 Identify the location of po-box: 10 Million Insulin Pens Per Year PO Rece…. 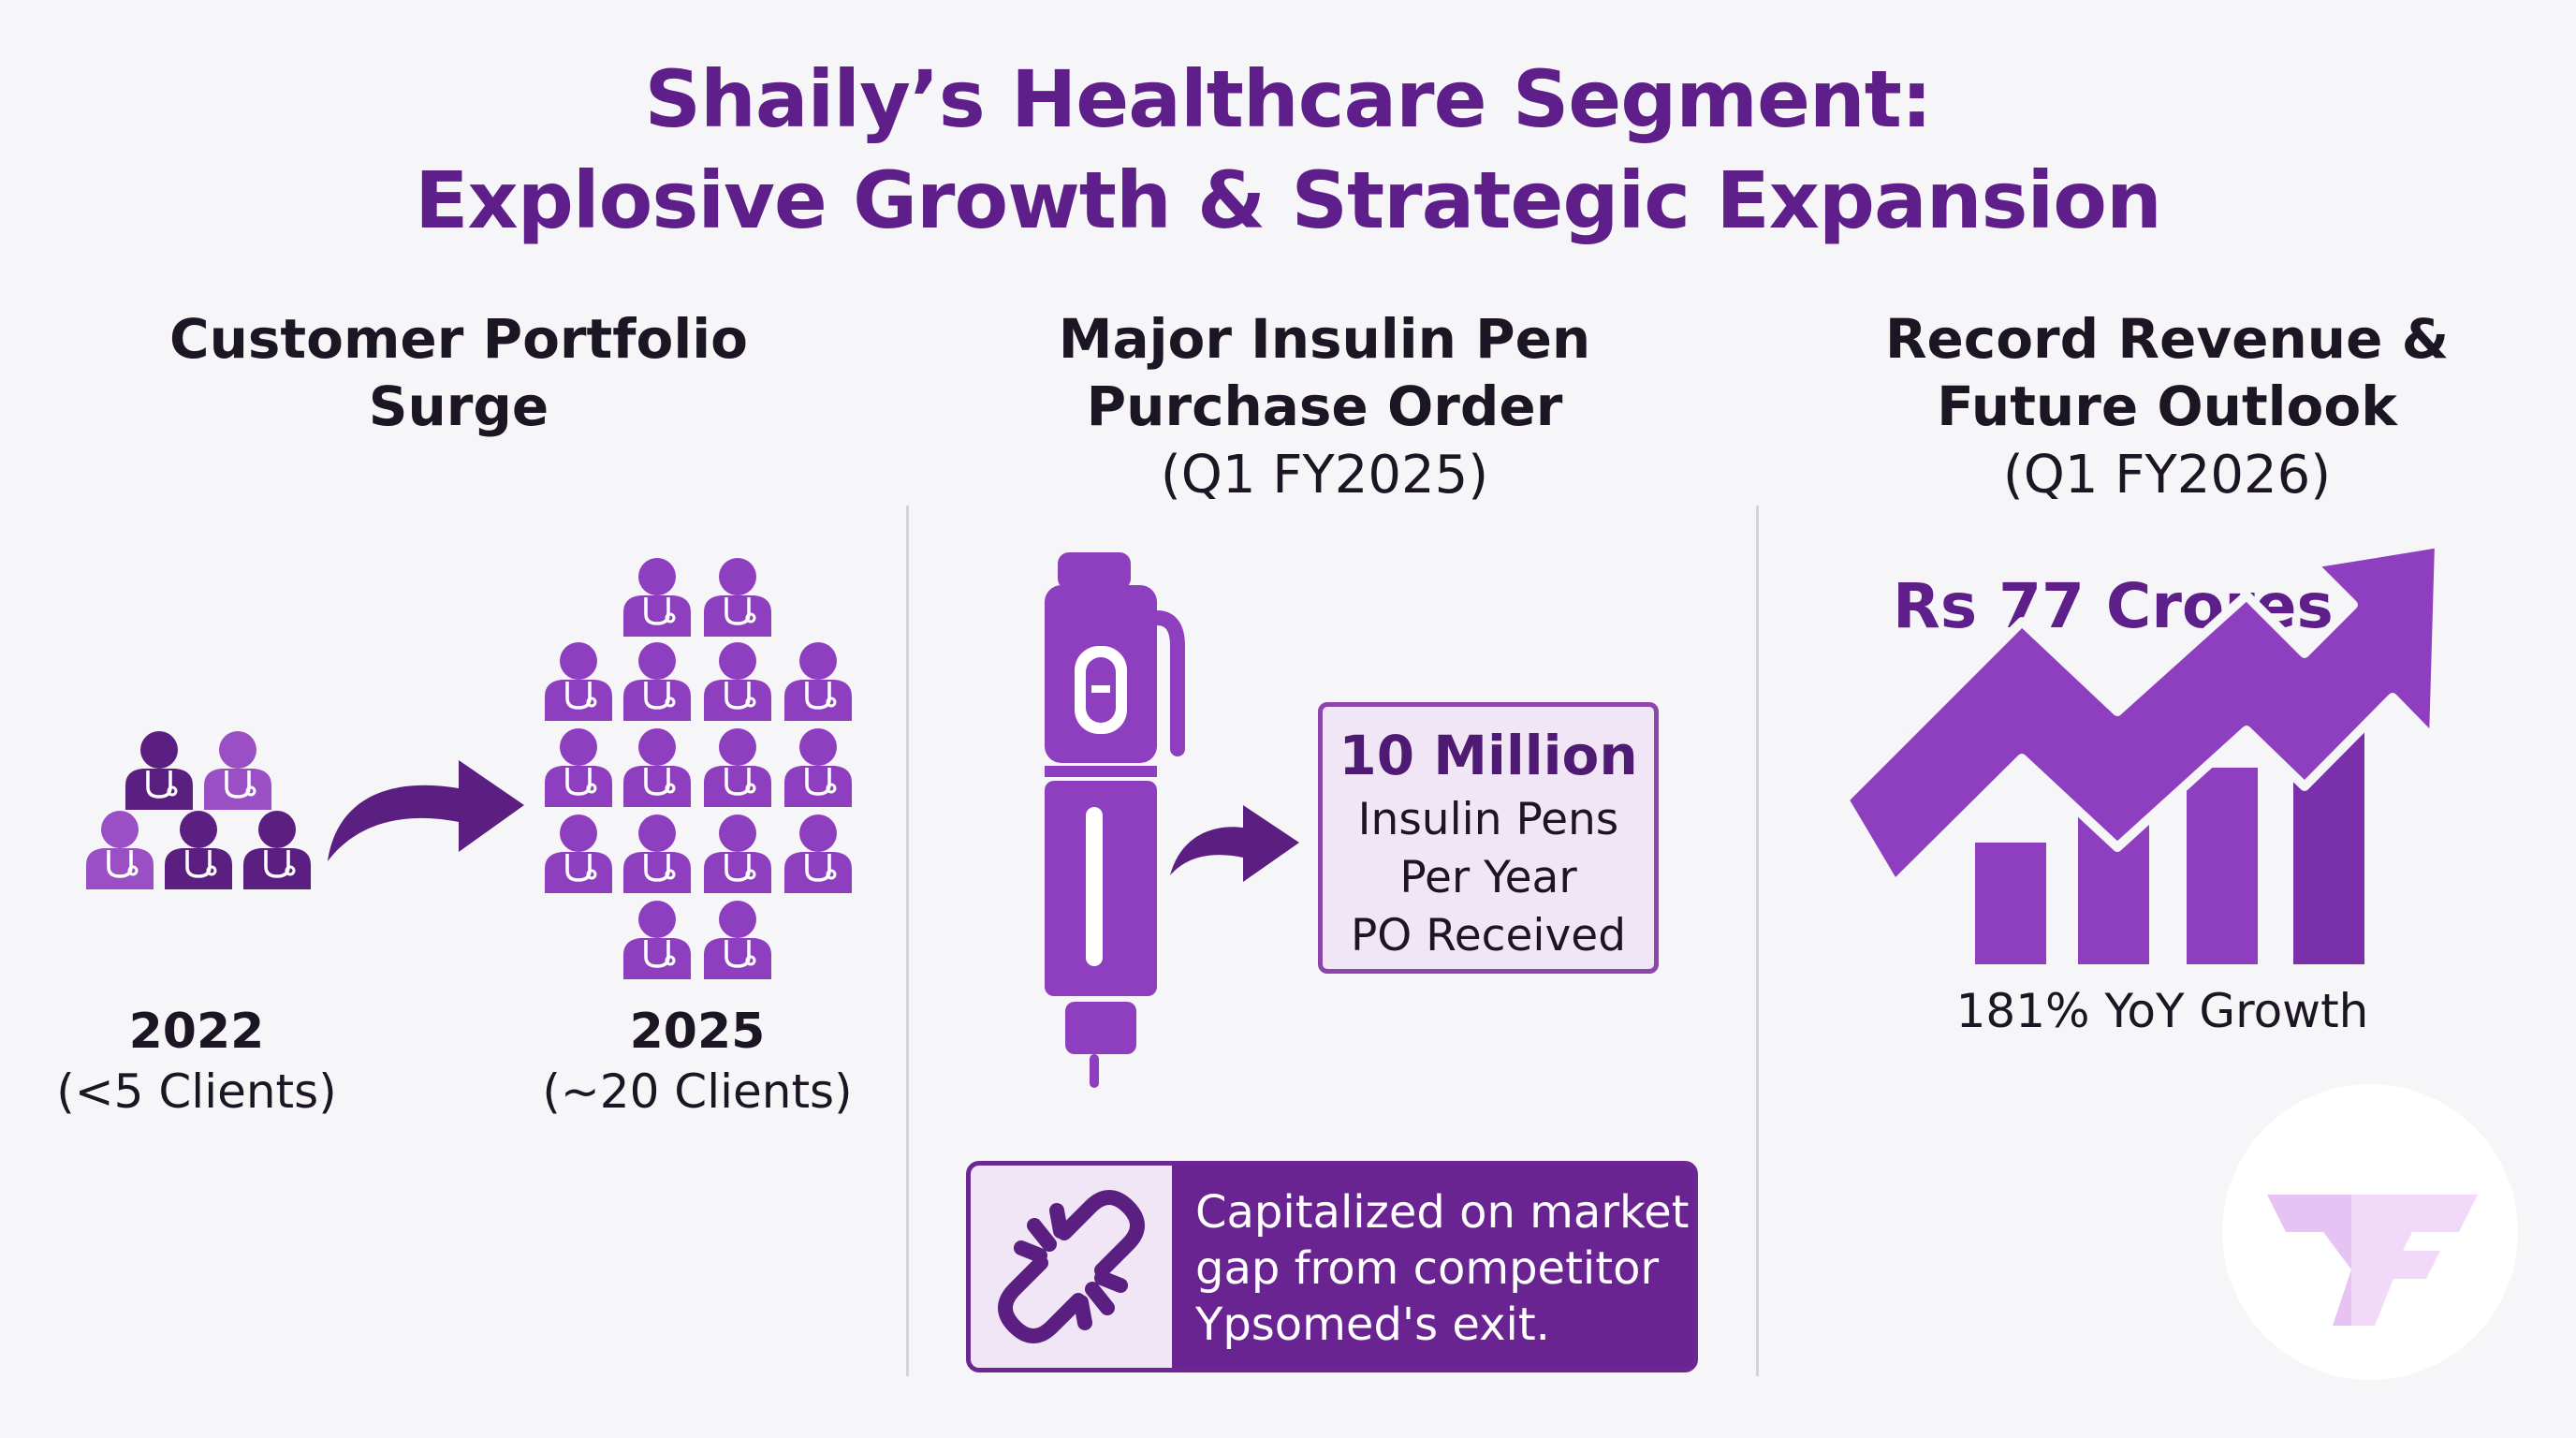
(1488, 838).